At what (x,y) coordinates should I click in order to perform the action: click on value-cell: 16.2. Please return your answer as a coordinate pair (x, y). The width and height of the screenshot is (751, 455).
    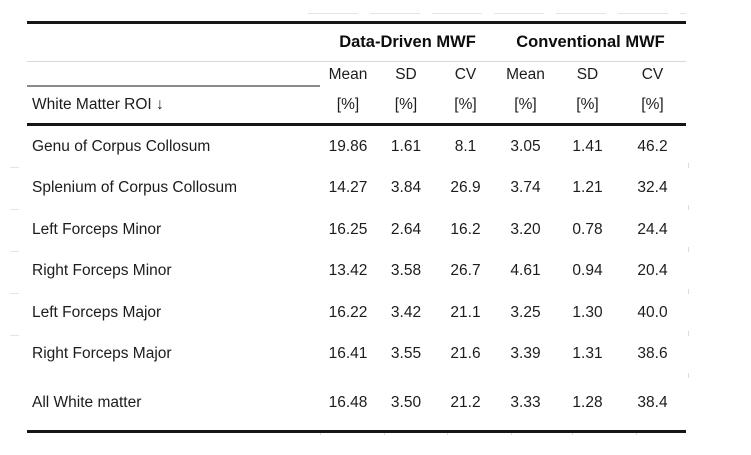
    Looking at the image, I should click on (465, 229).